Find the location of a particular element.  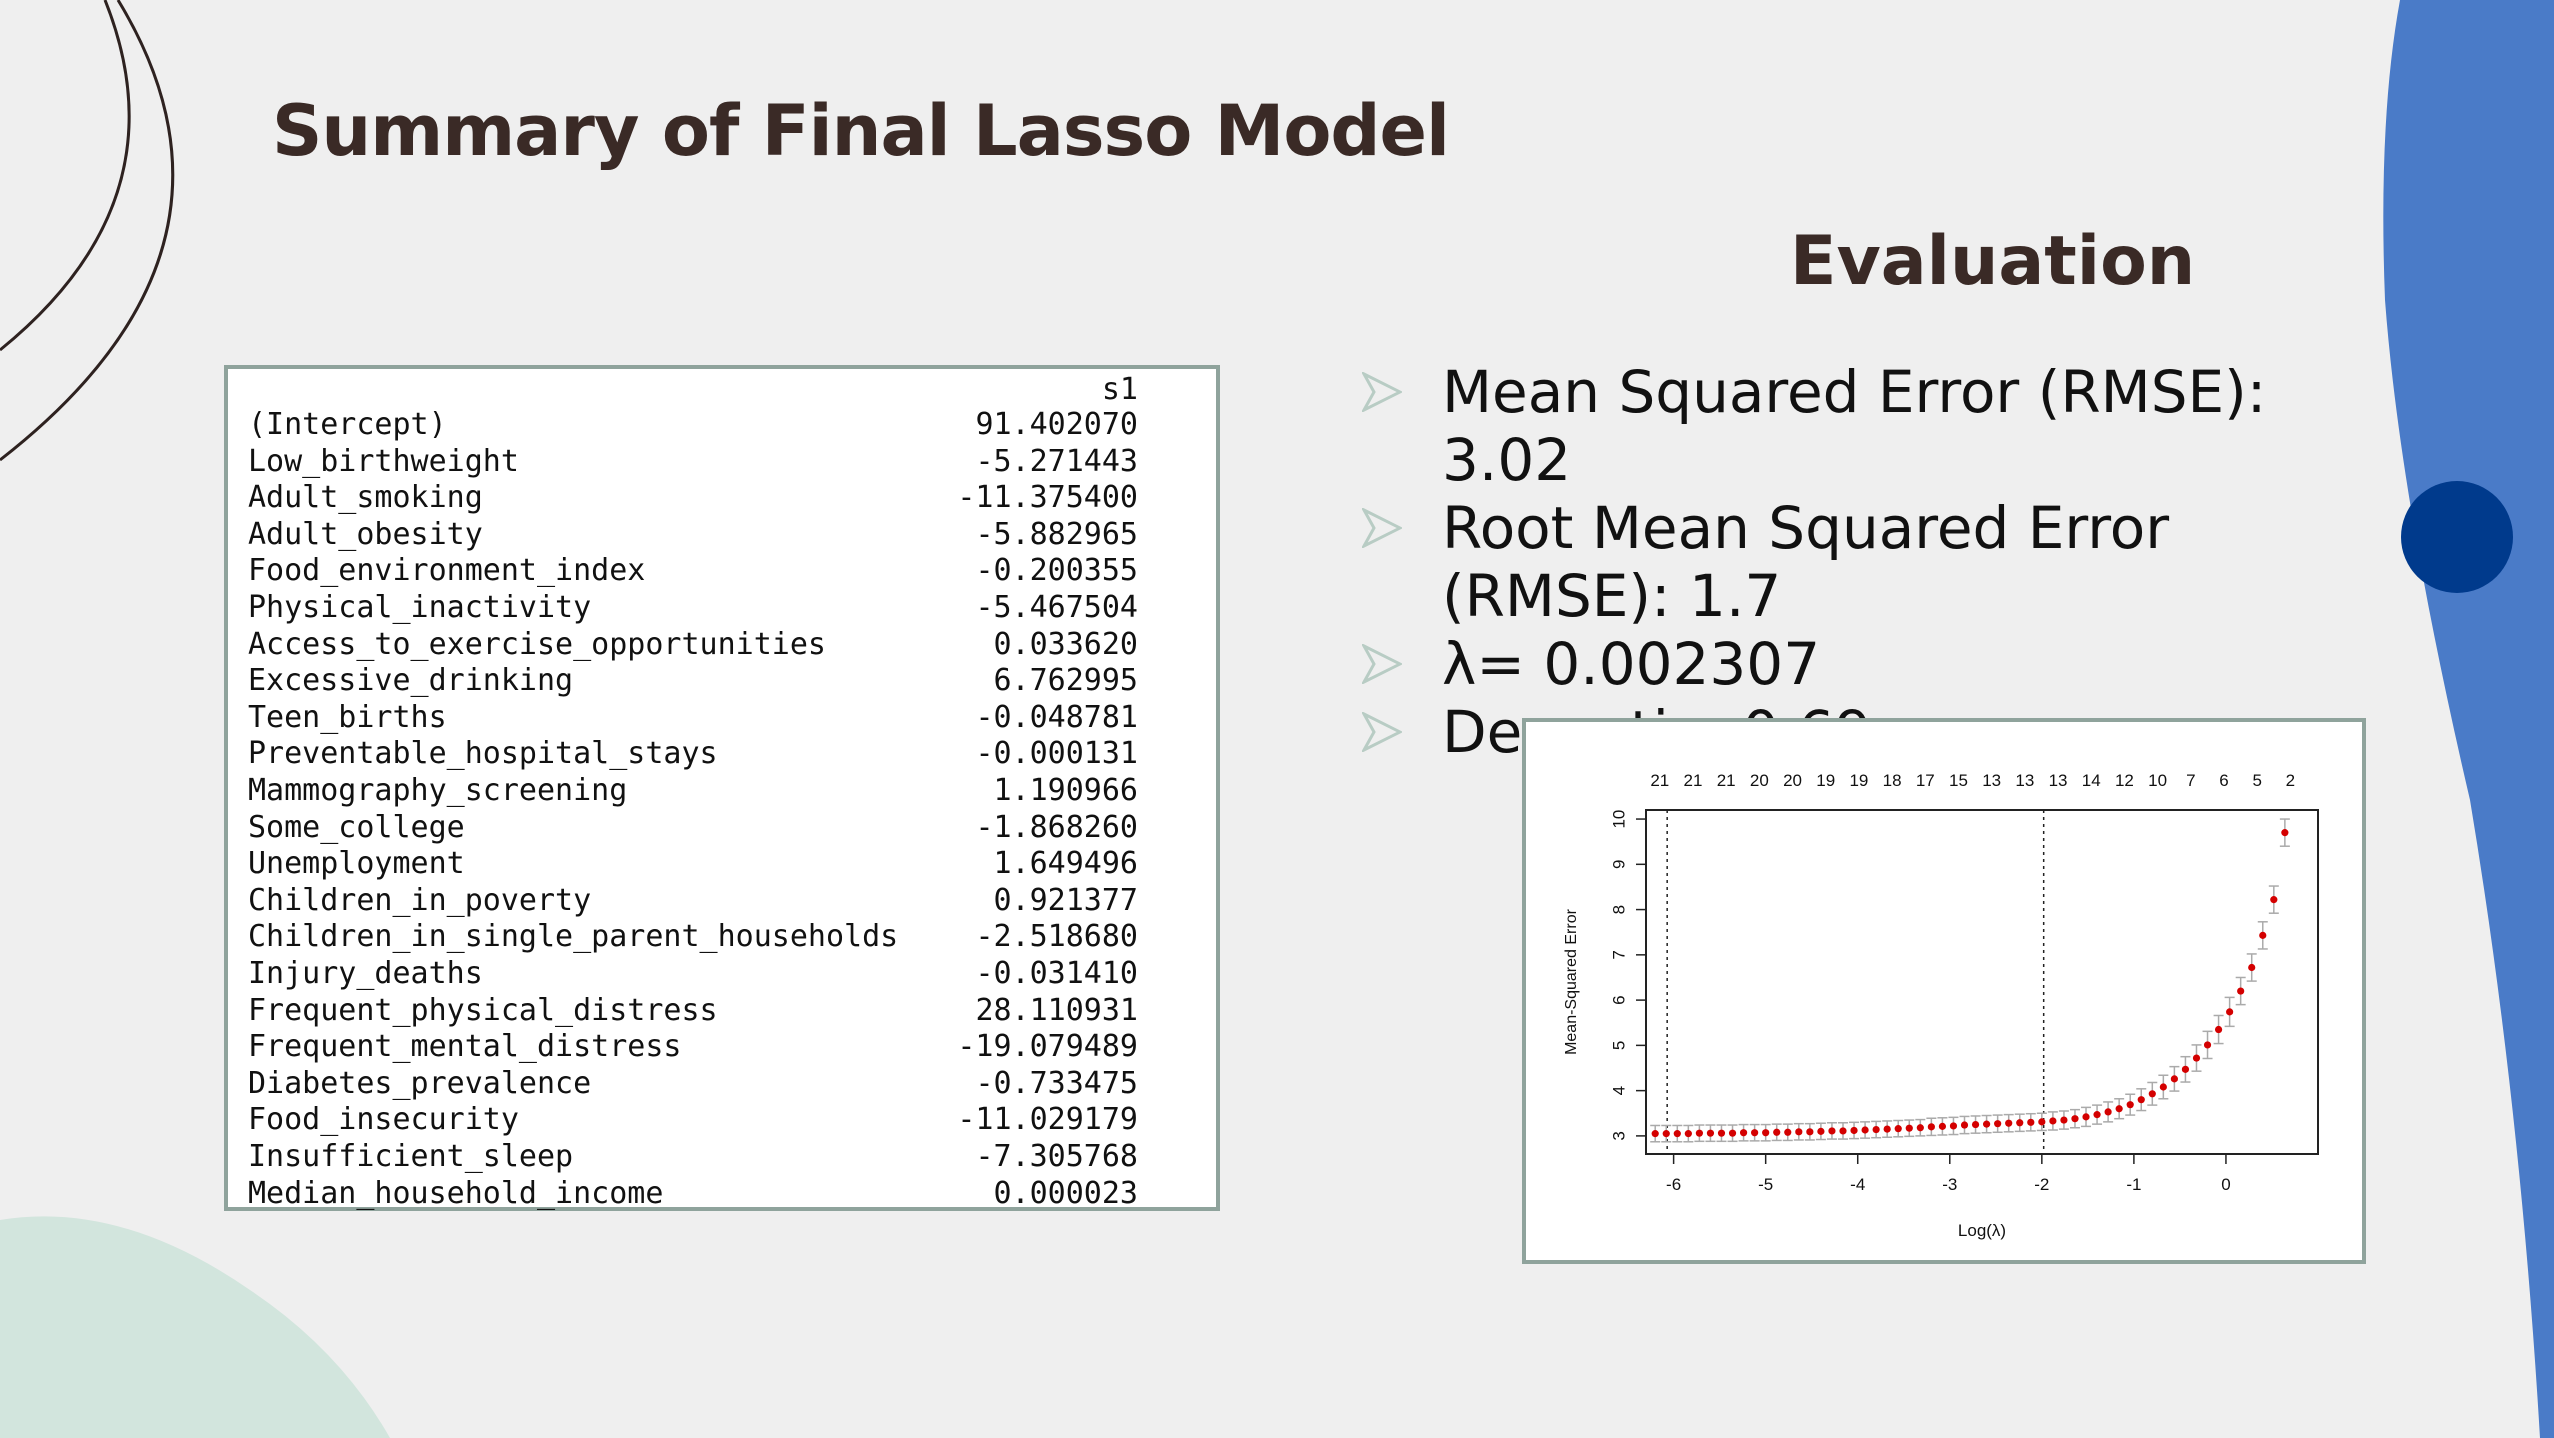

coefficient-name: Adult_smoking is located at coordinates (365, 498).